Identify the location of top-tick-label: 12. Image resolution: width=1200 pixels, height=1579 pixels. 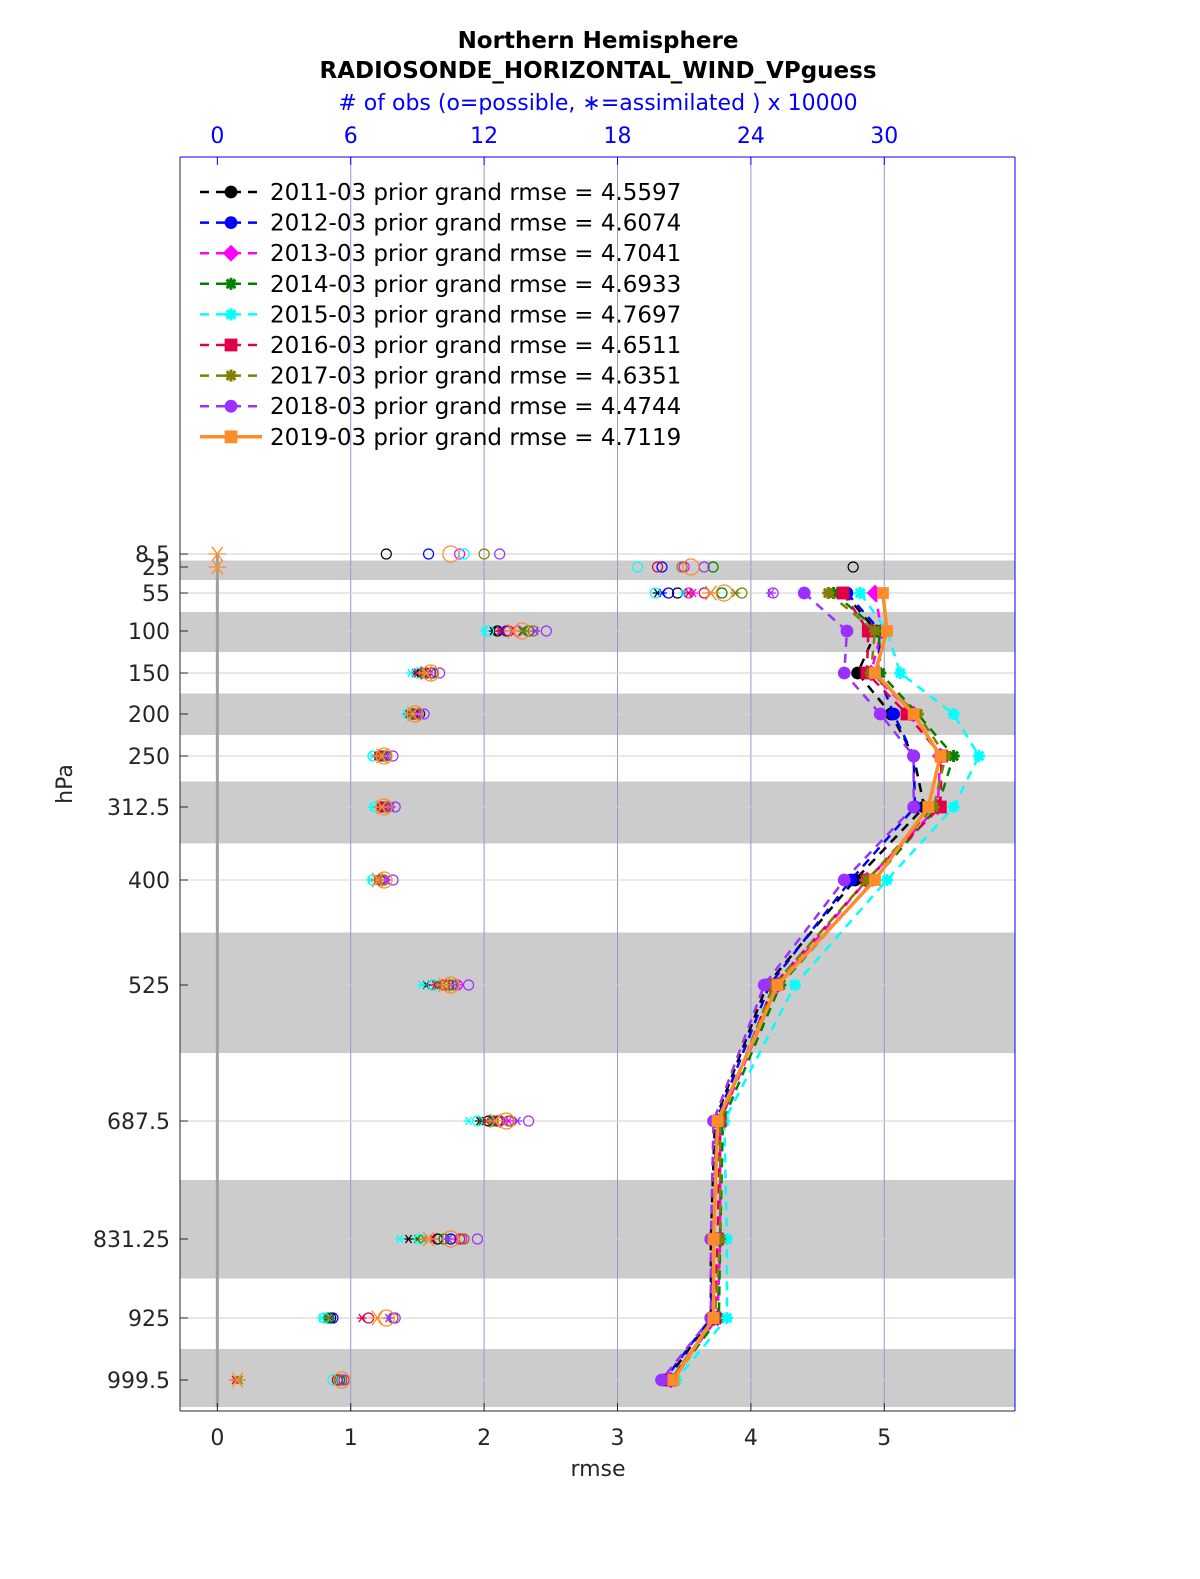
(484, 136).